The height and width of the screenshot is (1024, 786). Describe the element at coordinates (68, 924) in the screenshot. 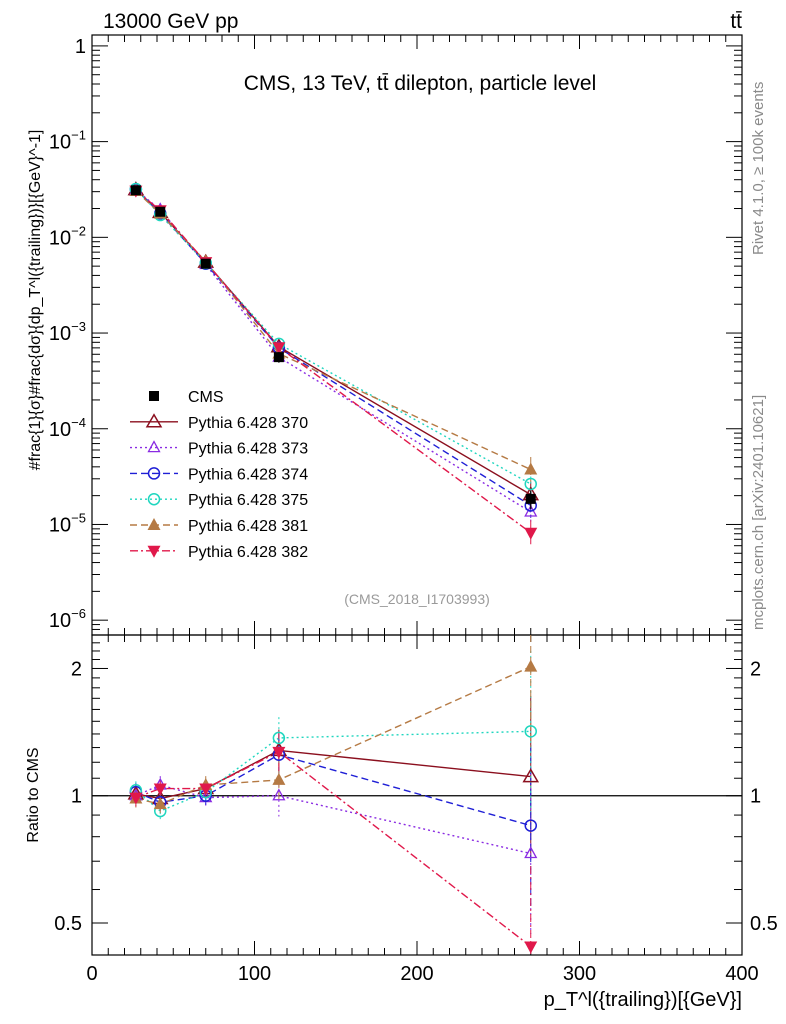

I see `ratio-y-tick-label: 0.5` at that location.